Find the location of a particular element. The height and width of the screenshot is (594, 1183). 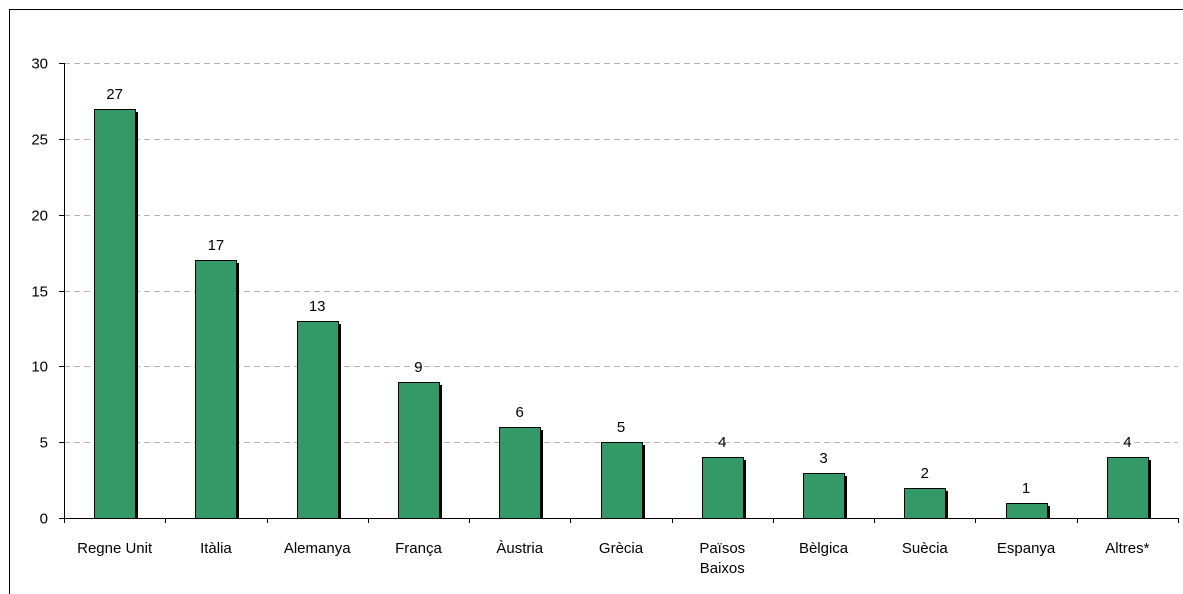

y-tick-label: 25 is located at coordinates (39, 140).